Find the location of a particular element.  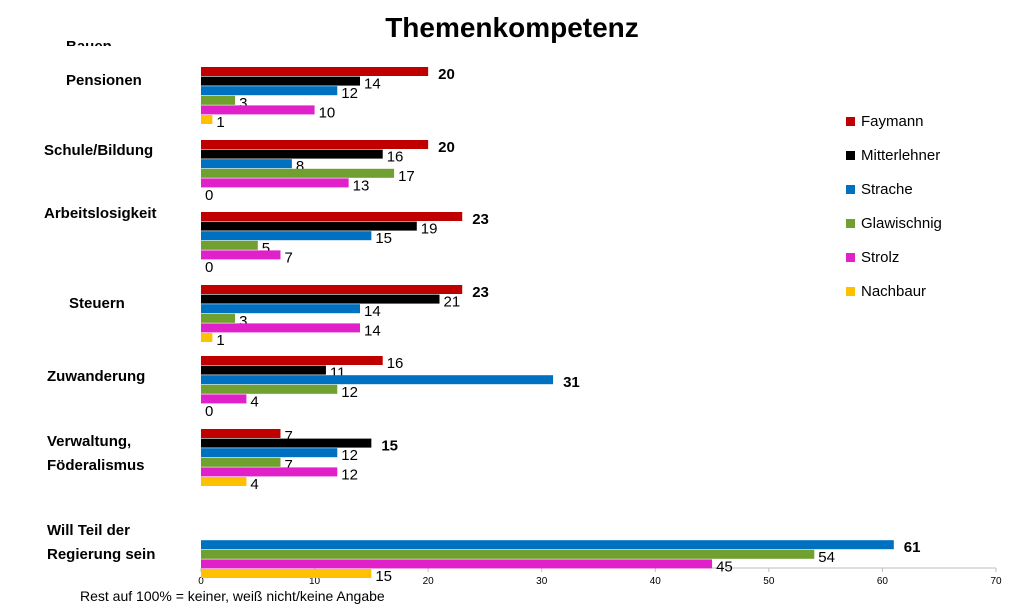

legend-item: Glawischnig is located at coordinates (894, 223).